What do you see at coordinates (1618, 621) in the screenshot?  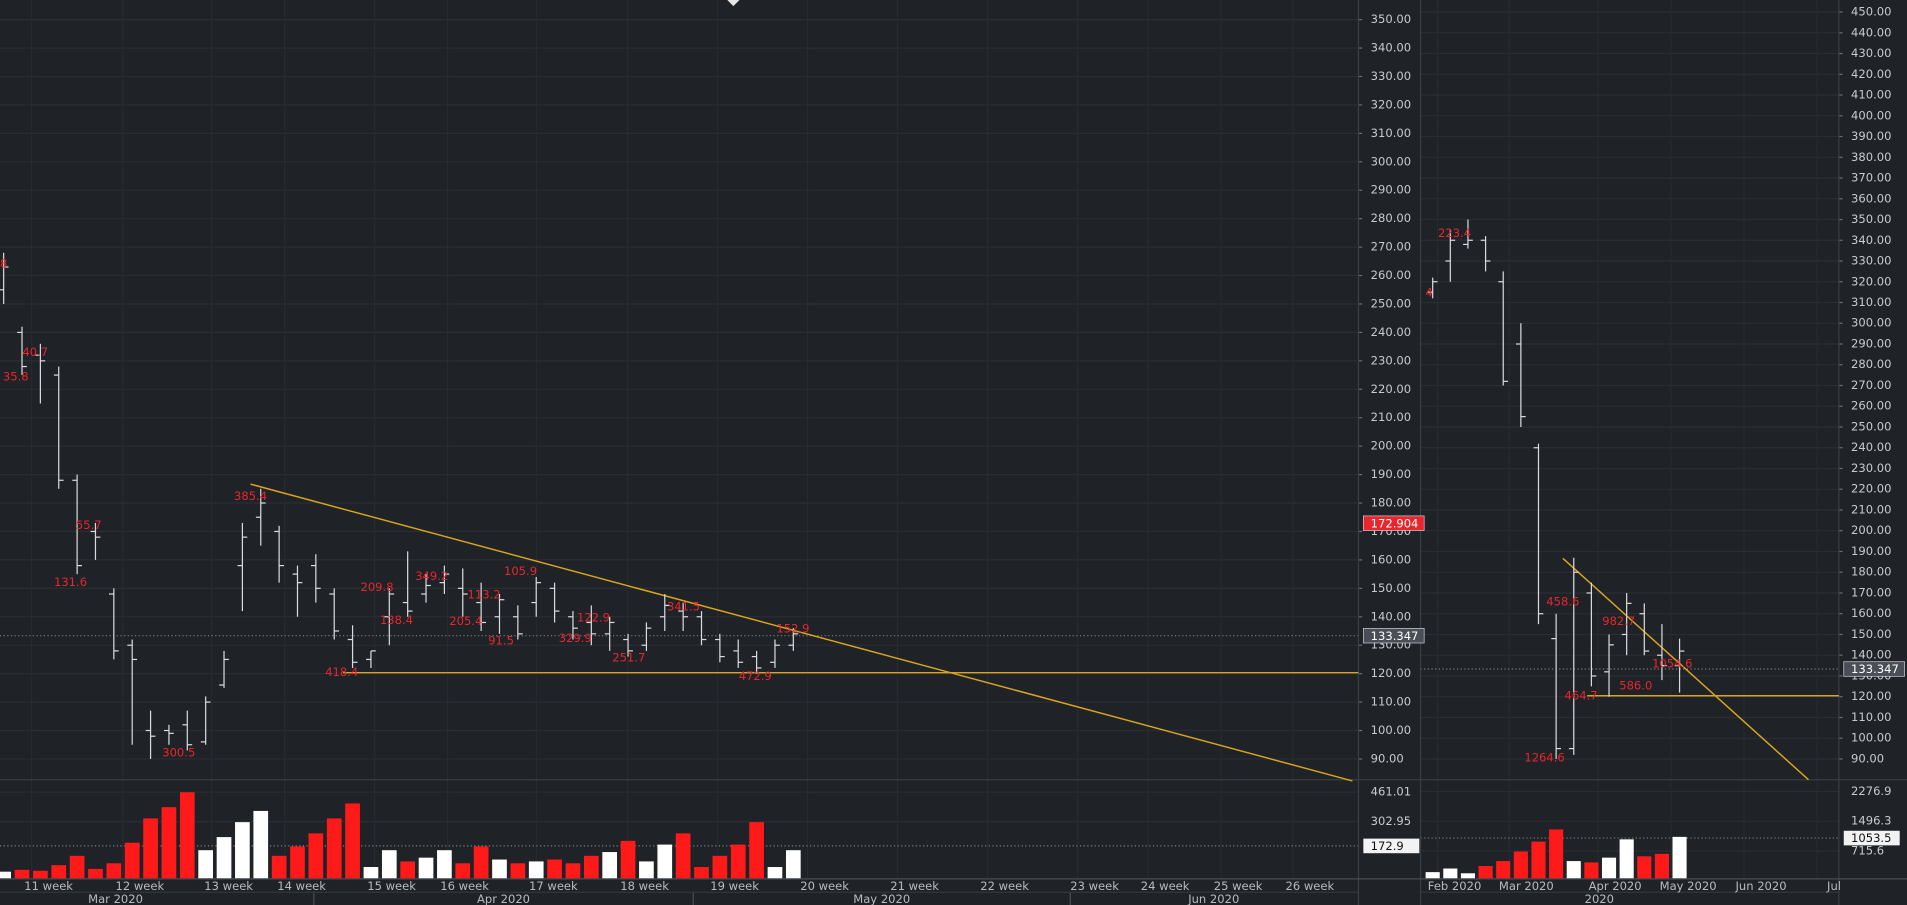 I see `pivot-label: 982.7` at bounding box center [1618, 621].